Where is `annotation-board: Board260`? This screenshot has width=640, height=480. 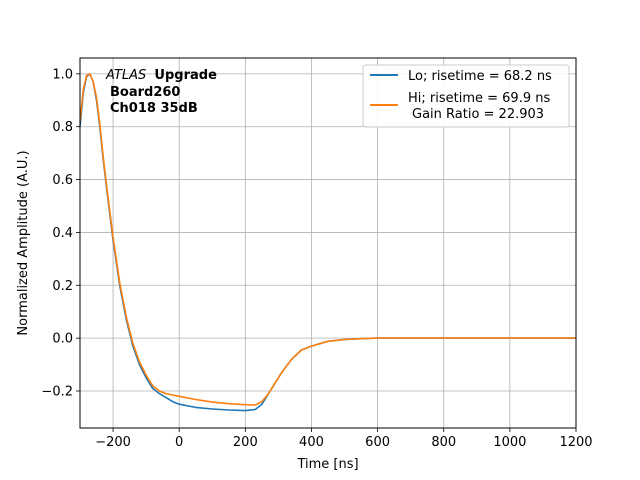
annotation-board: Board260 is located at coordinates (145, 92).